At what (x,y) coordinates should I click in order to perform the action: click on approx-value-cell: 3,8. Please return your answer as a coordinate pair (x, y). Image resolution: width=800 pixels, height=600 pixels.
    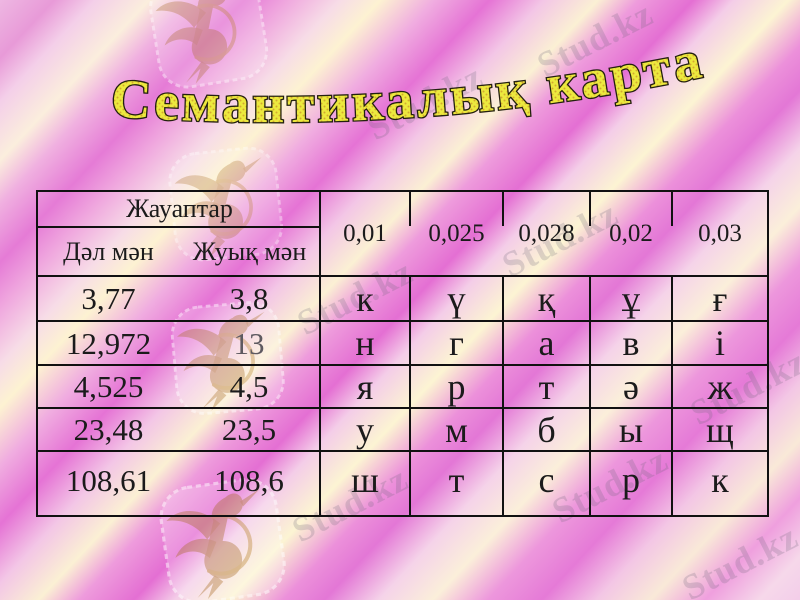
    Looking at the image, I should click on (249, 298).